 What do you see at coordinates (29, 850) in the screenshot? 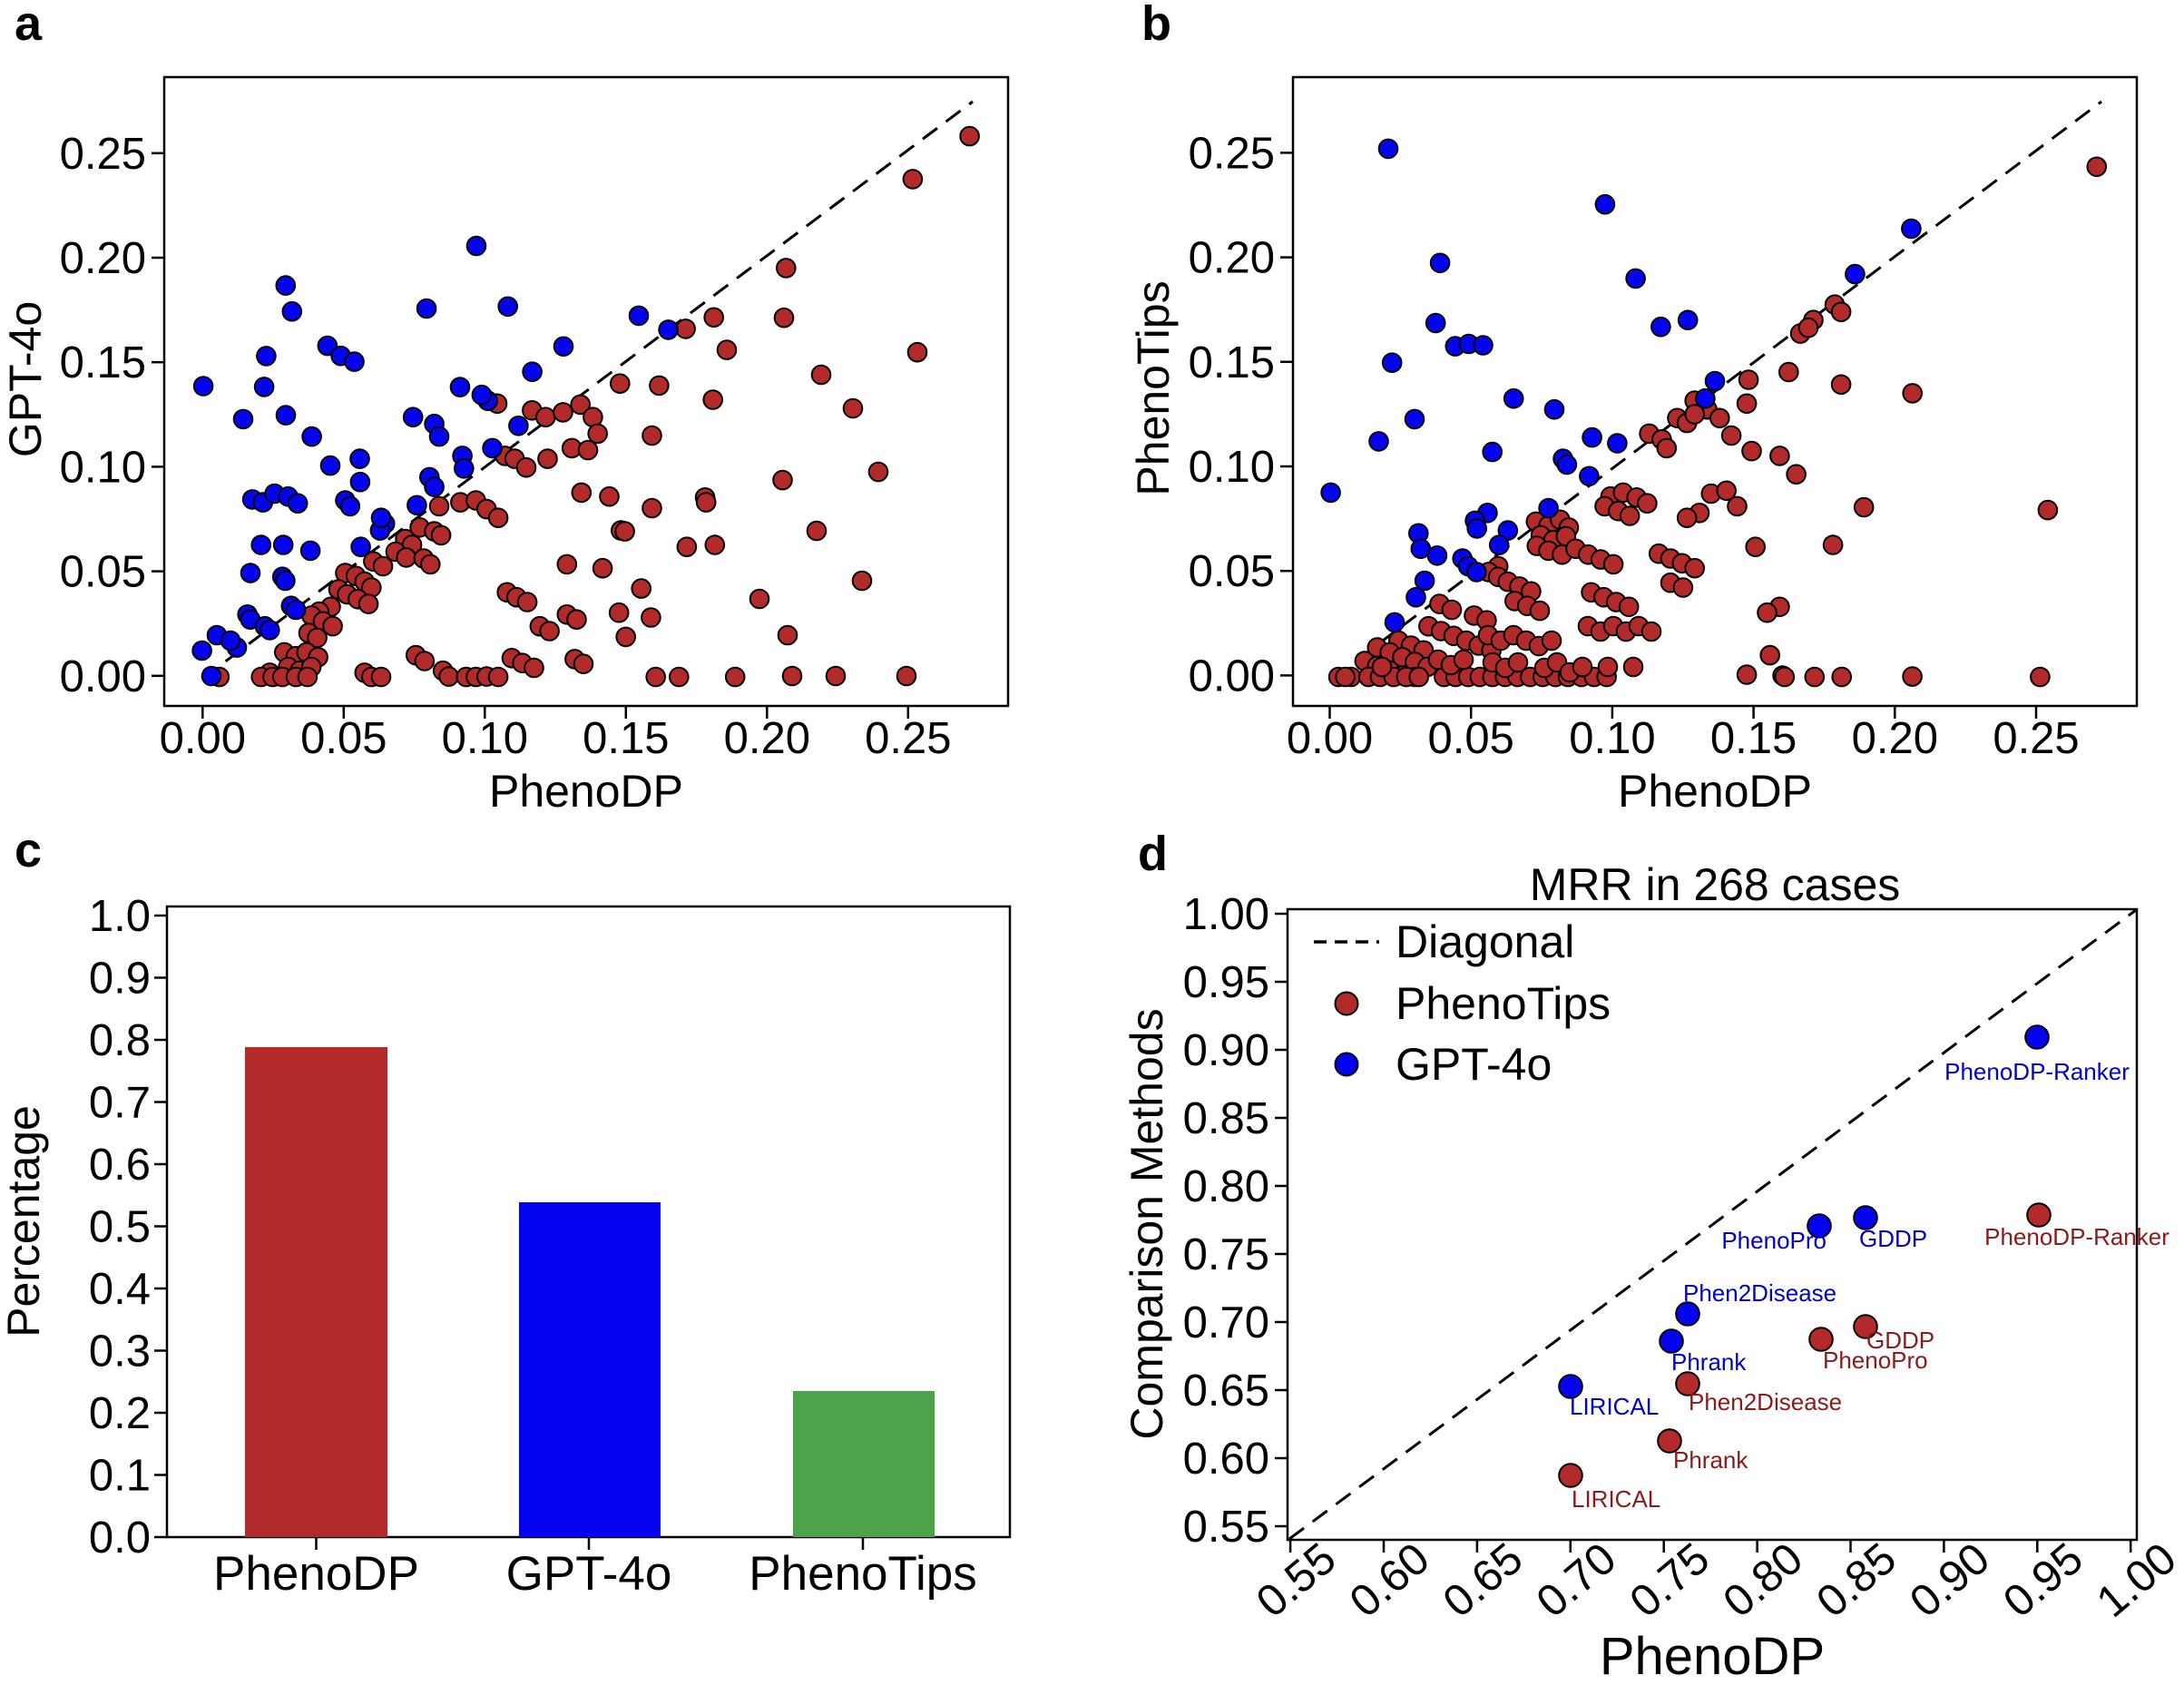
I see `svg-text: c` at bounding box center [29, 850].